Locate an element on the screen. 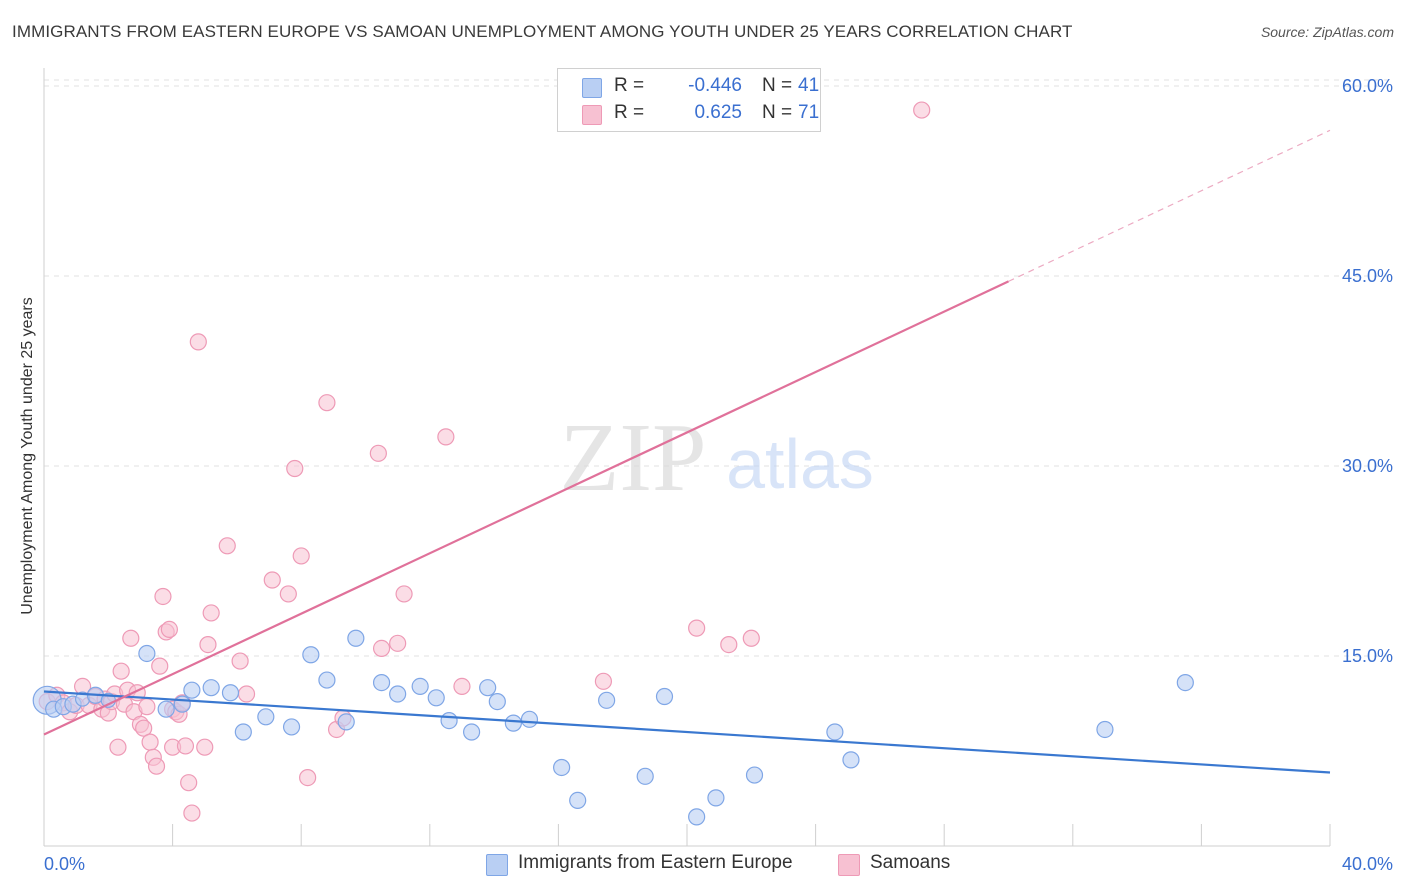 The width and height of the screenshot is (1406, 892). y-tick-label: 30.0% is located at coordinates (1367, 466).